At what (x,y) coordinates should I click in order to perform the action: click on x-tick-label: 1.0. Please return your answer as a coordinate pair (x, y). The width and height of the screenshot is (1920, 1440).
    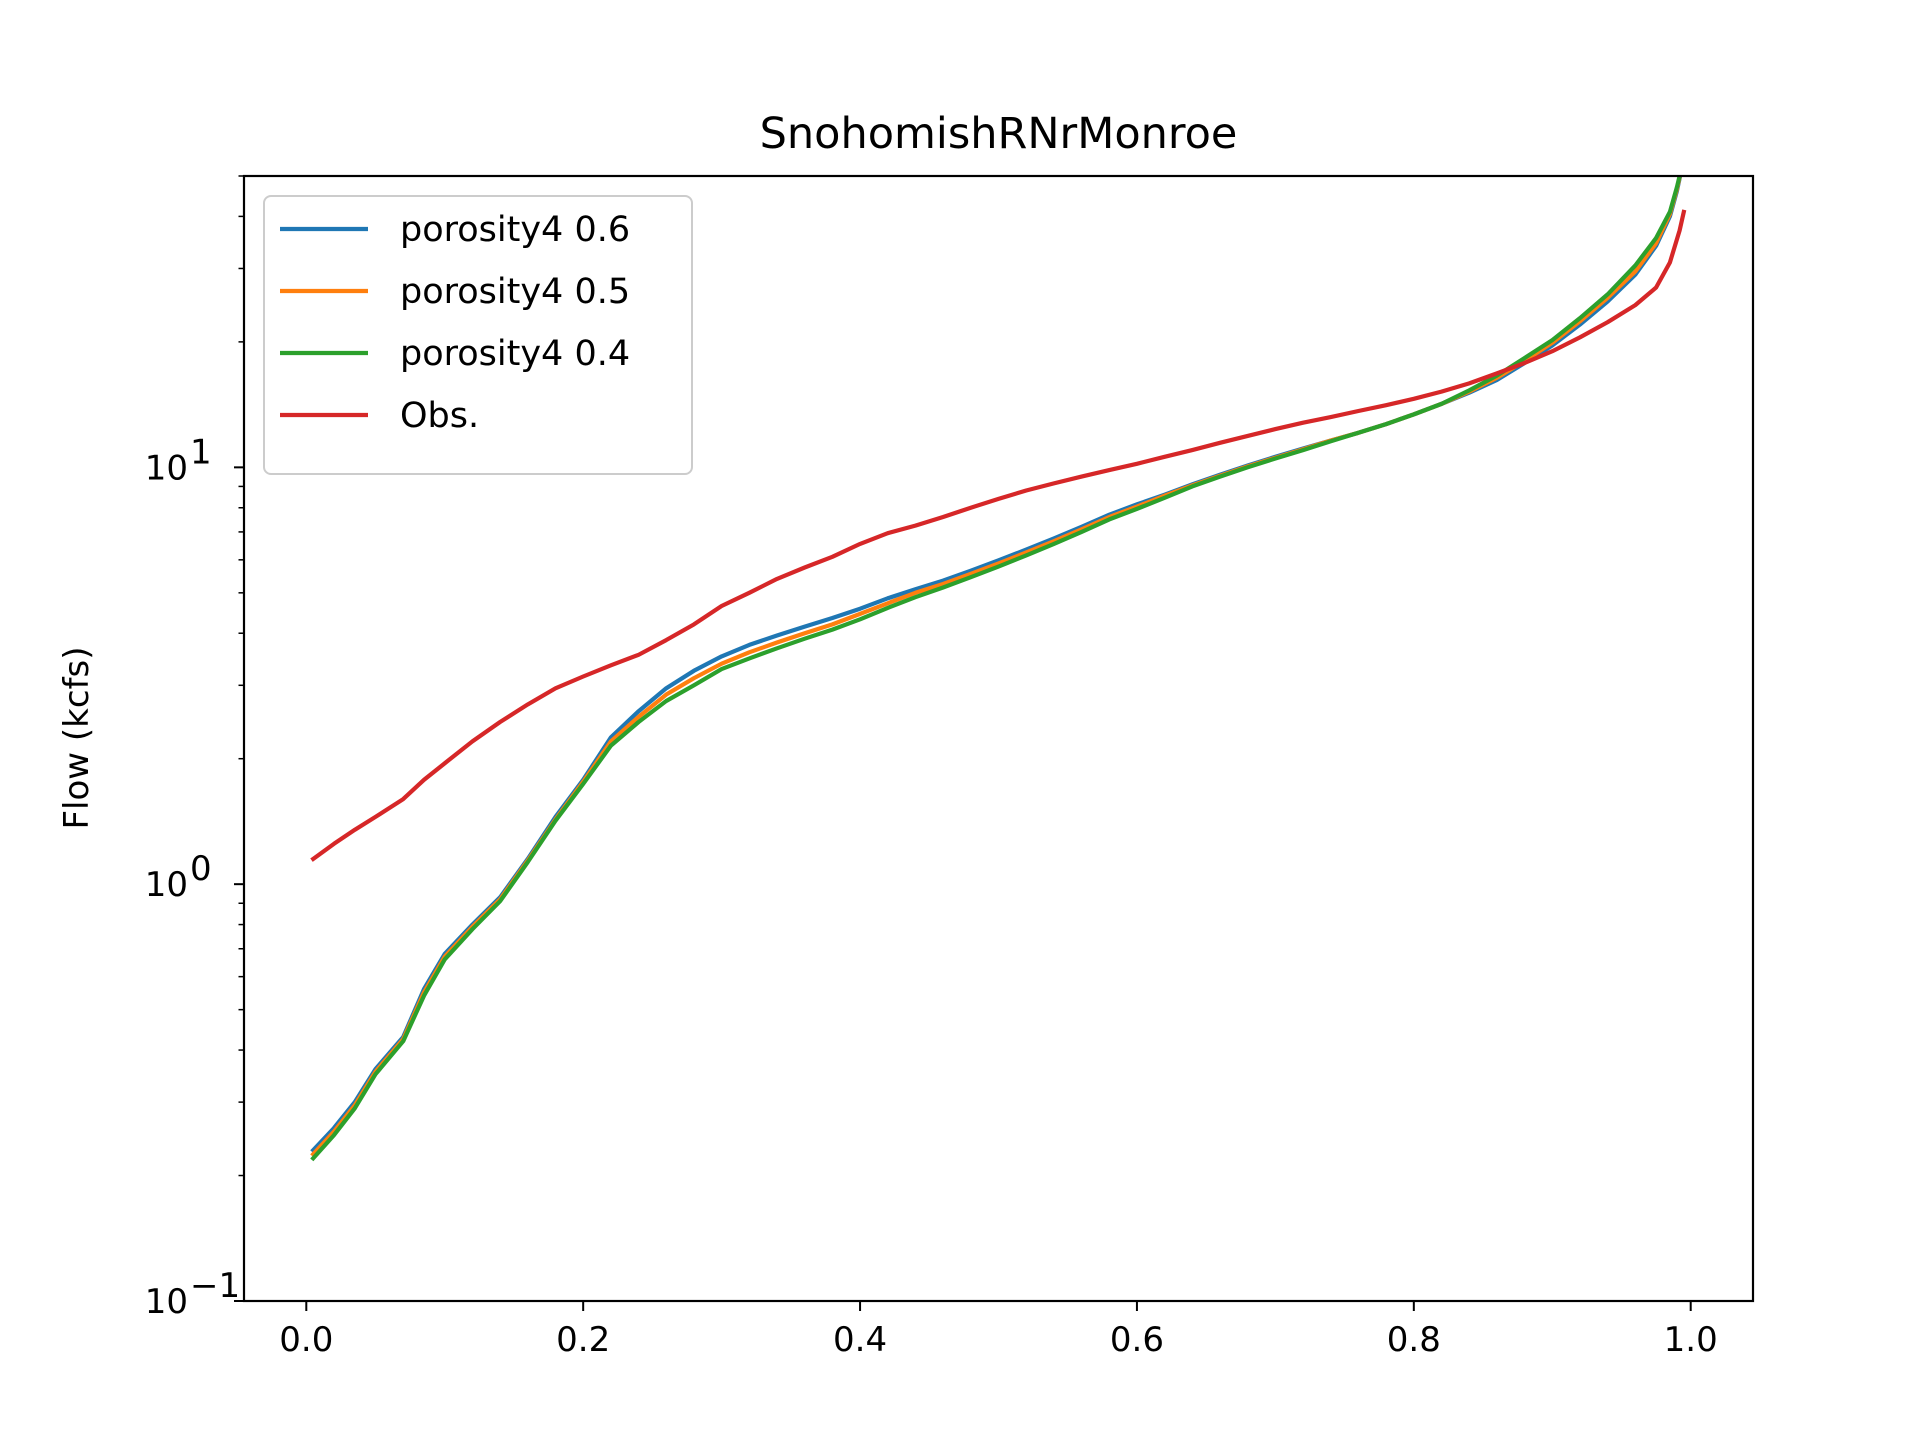
    Looking at the image, I should click on (1691, 1340).